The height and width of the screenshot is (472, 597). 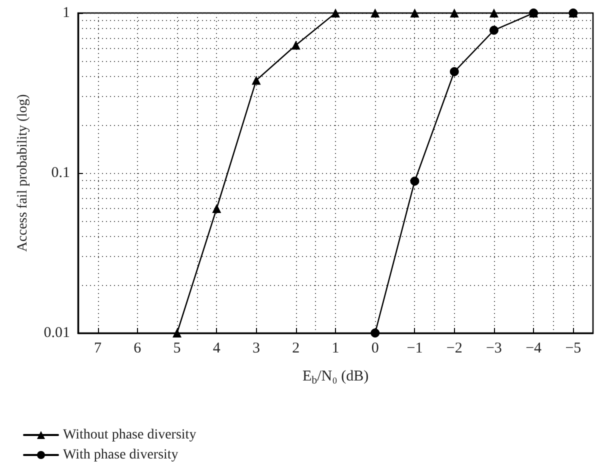 What do you see at coordinates (534, 348) in the screenshot?
I see `x-tick-label: −4` at bounding box center [534, 348].